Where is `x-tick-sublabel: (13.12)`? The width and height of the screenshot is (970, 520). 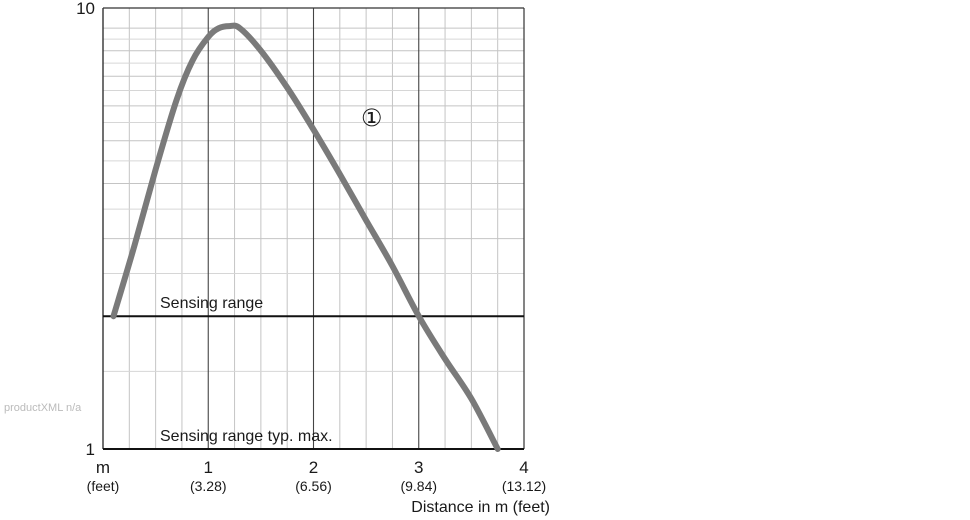
x-tick-sublabel: (13.12) is located at coordinates (524, 486).